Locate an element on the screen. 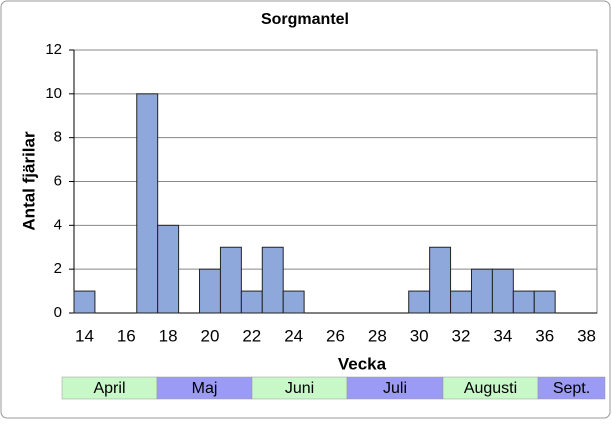  x-tick-label: 14 is located at coordinates (84, 335).